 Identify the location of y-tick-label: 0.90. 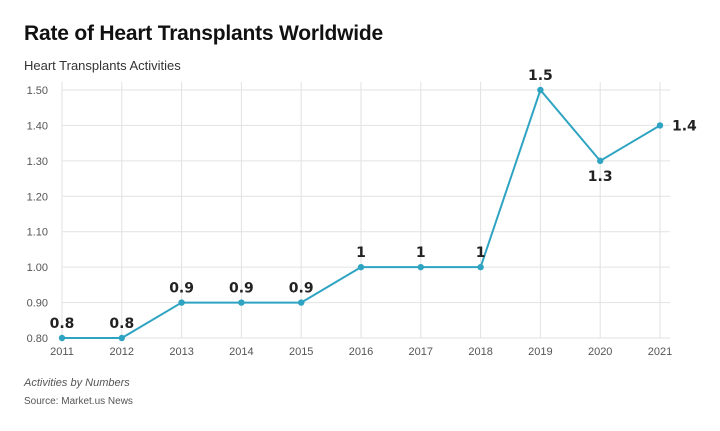
(37, 304).